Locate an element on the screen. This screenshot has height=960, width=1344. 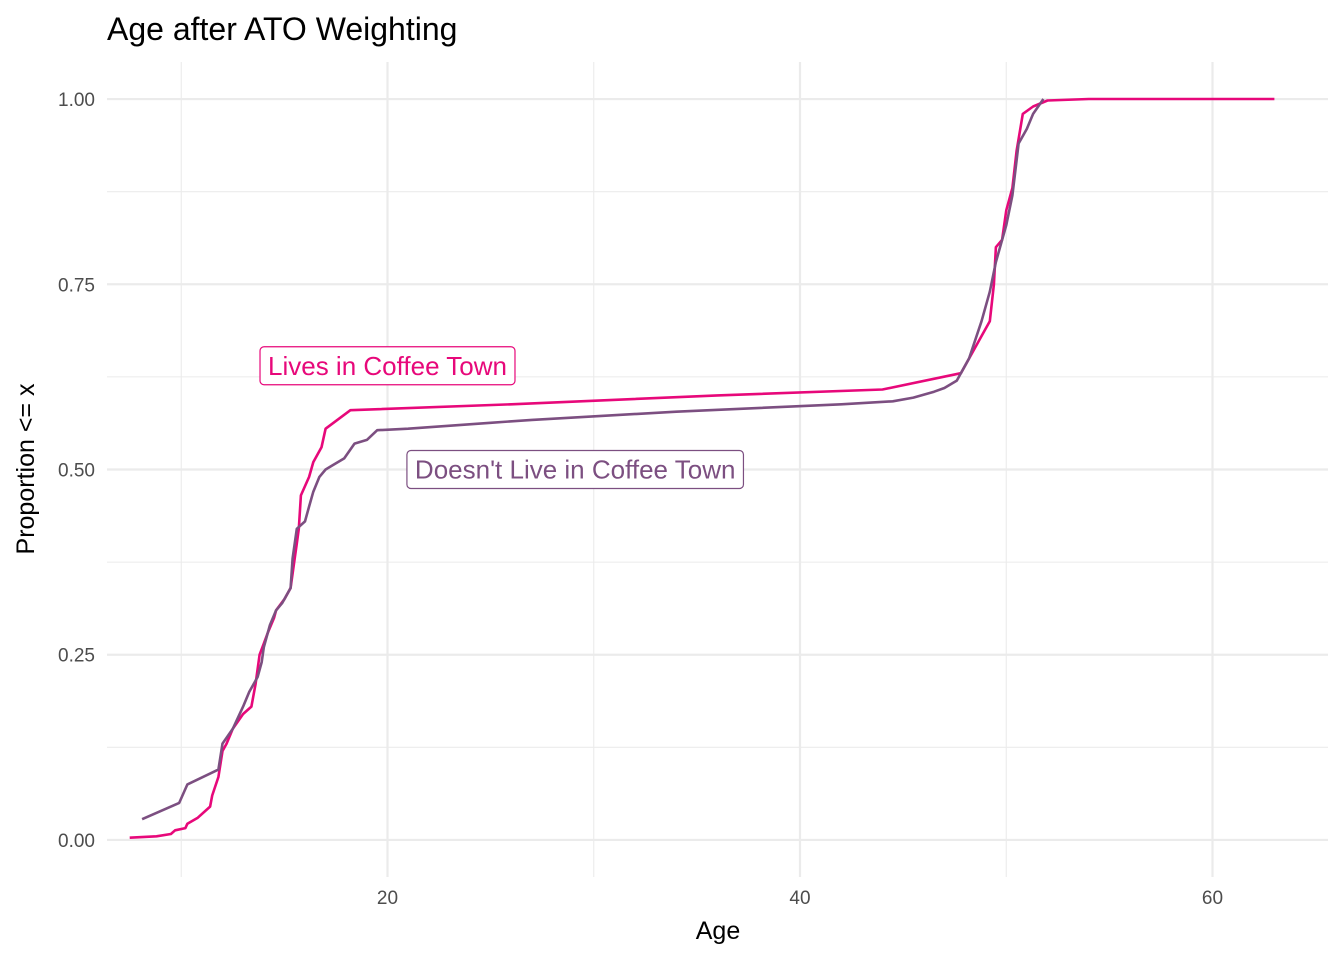
label-lives-in-coffee-town: Lives in Coffee Town is located at coordinates (387, 366).